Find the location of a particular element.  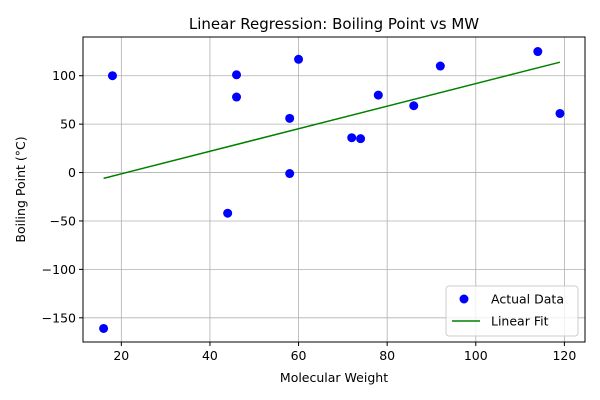

x-tick-label: 120 is located at coordinates (564, 355).